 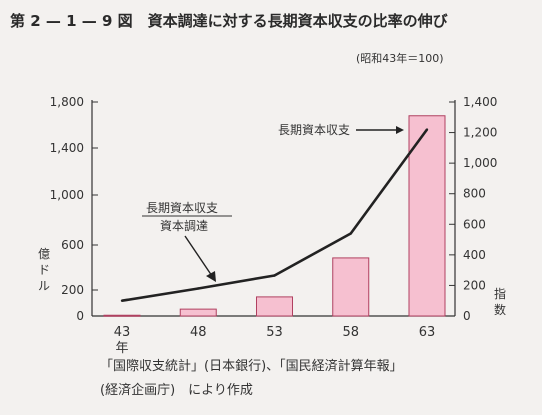 What do you see at coordinates (474, 285) in the screenshot?
I see `right-tick-label: 200` at bounding box center [474, 285].